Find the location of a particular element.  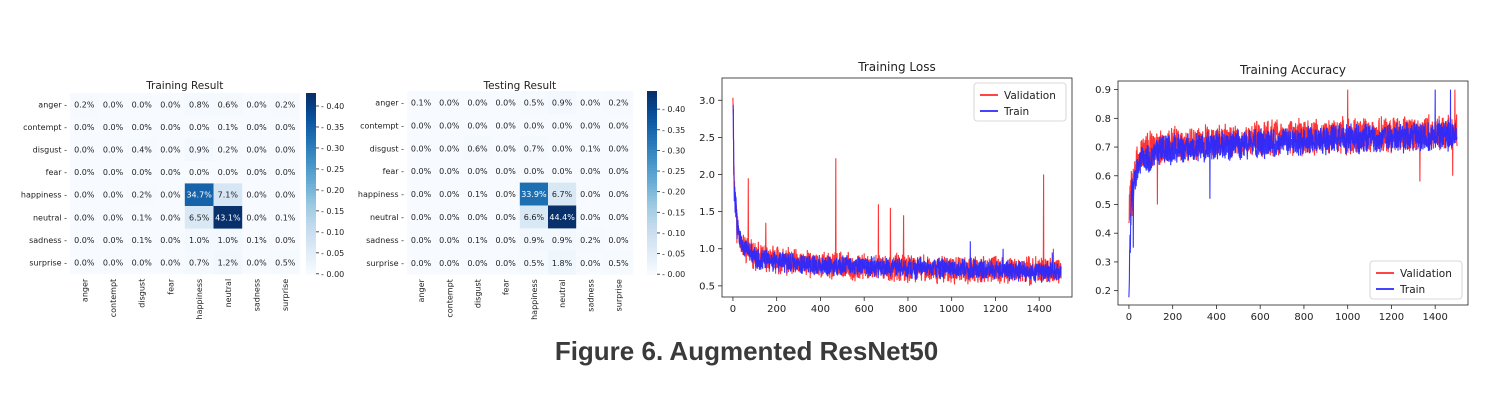

y-tick-label: 0.8 is located at coordinates (1103, 119).